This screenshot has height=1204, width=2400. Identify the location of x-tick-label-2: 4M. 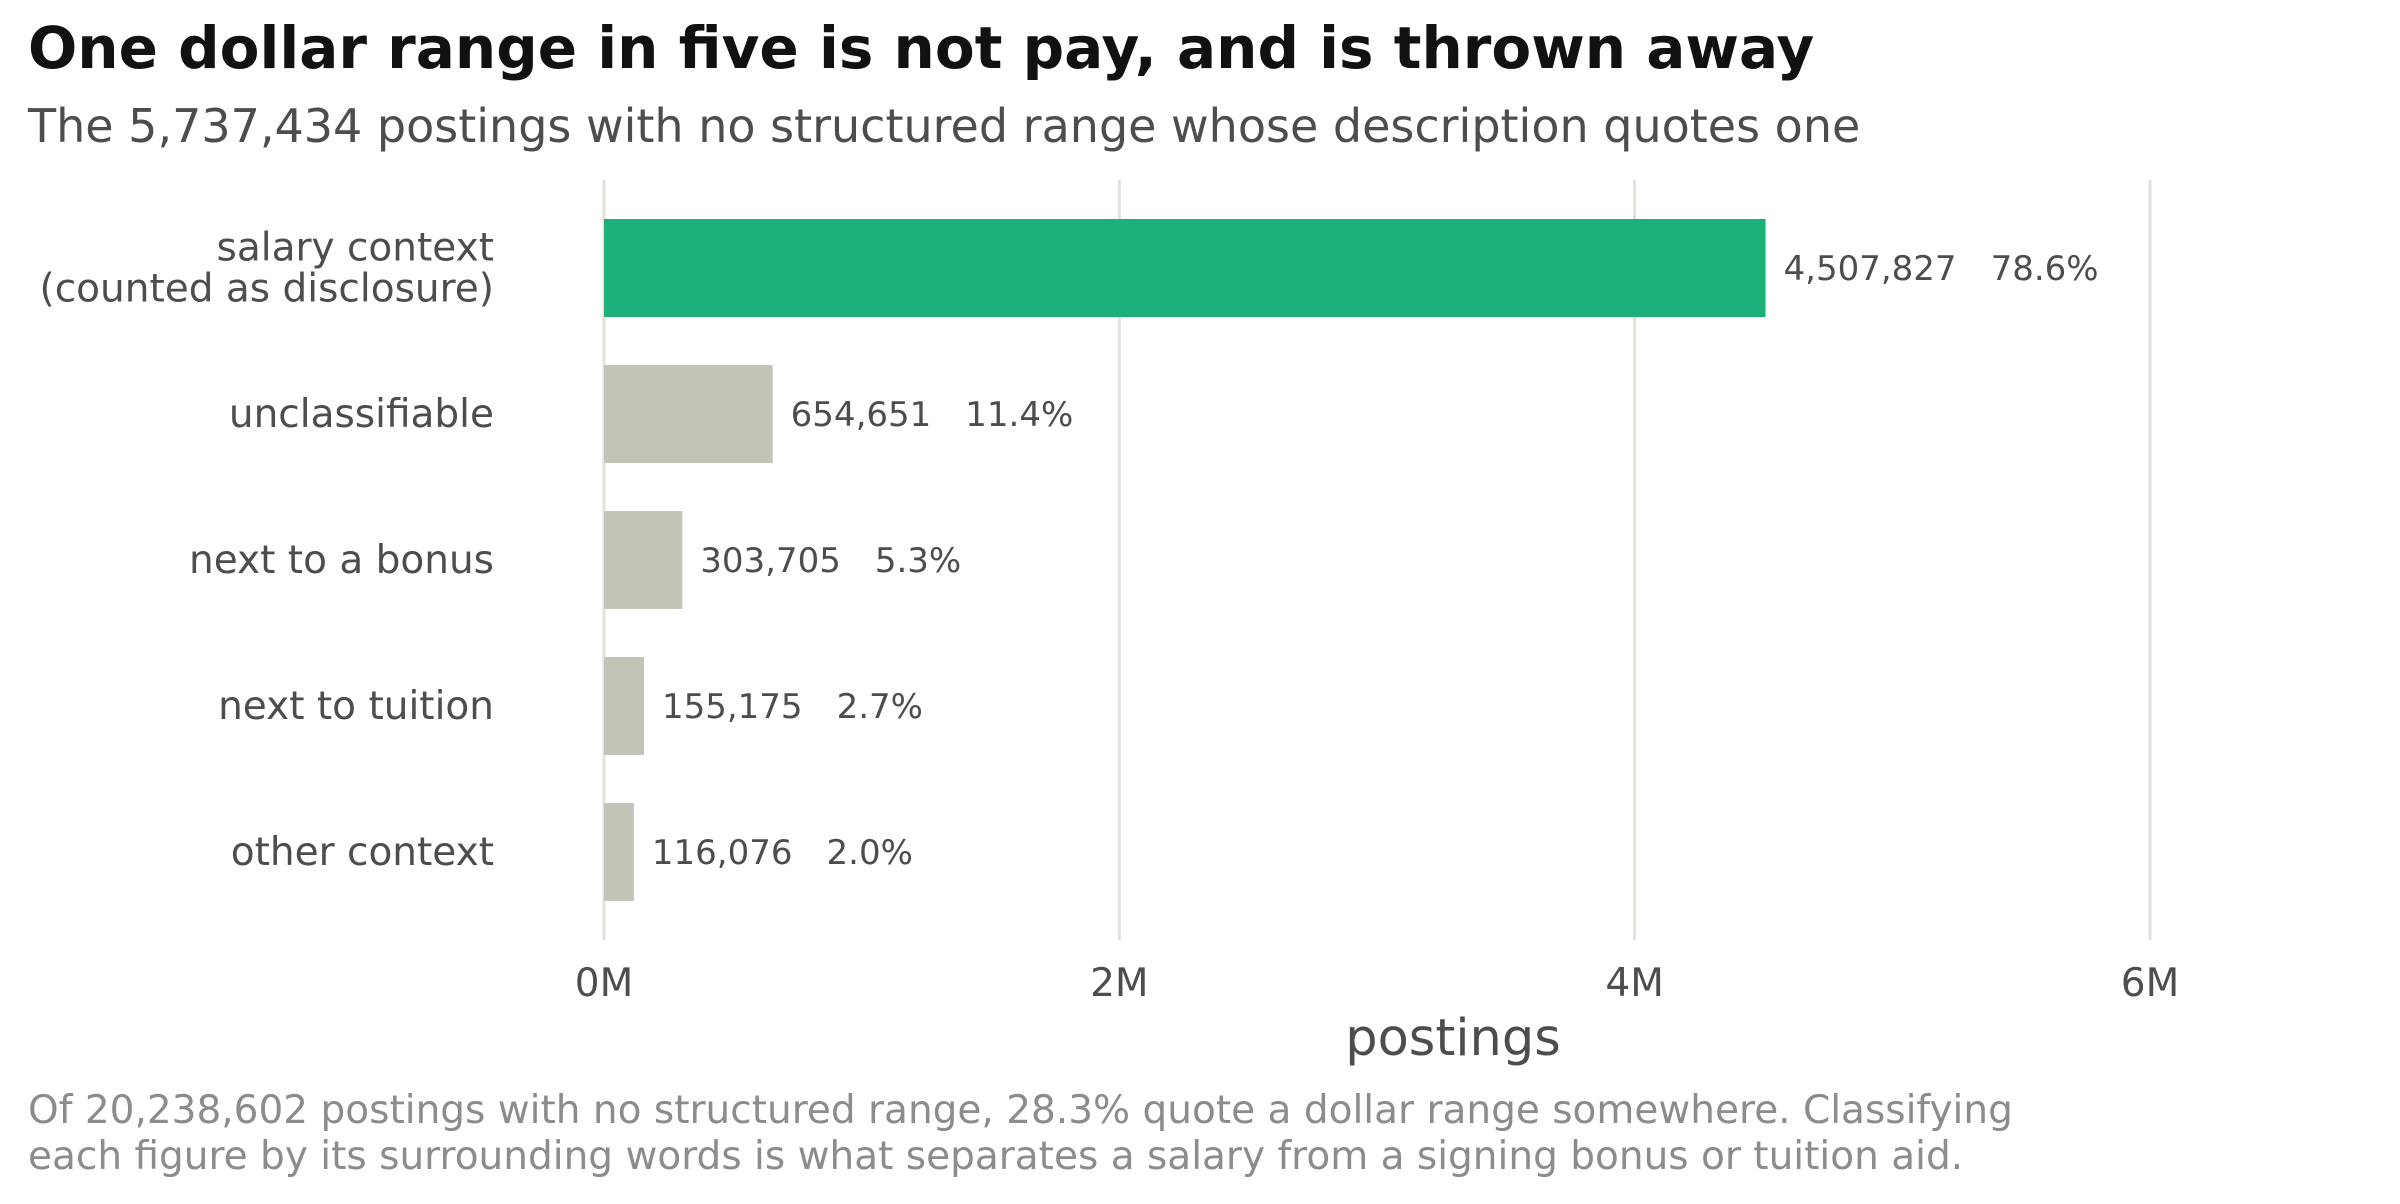
(1634, 983).